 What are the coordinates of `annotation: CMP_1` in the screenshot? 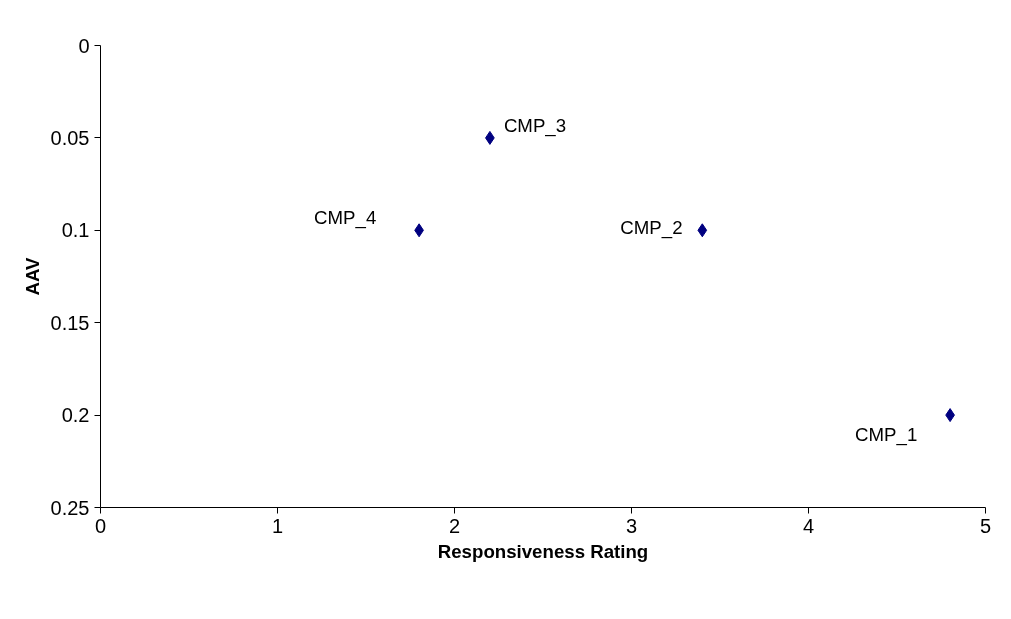 It's located at (886, 435).